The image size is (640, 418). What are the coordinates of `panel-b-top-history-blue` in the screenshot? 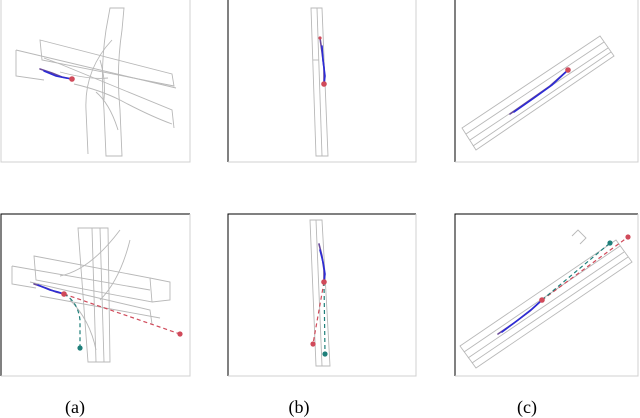 It's located at (323, 65).